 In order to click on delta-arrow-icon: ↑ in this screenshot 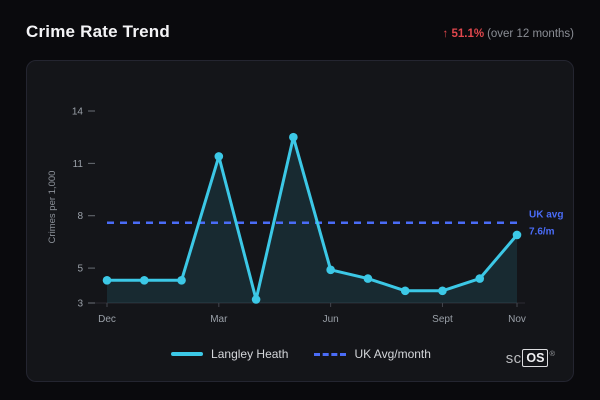, I will do `click(445, 34)`.